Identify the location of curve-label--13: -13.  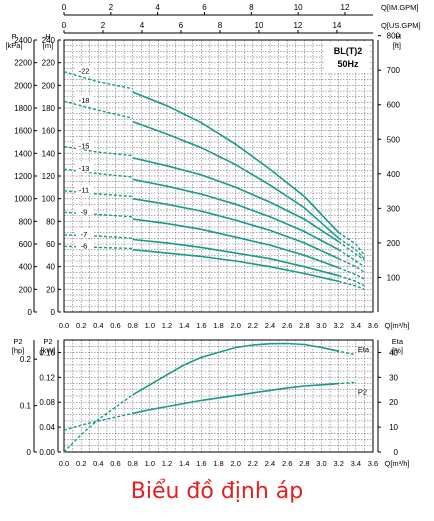
(84, 168).